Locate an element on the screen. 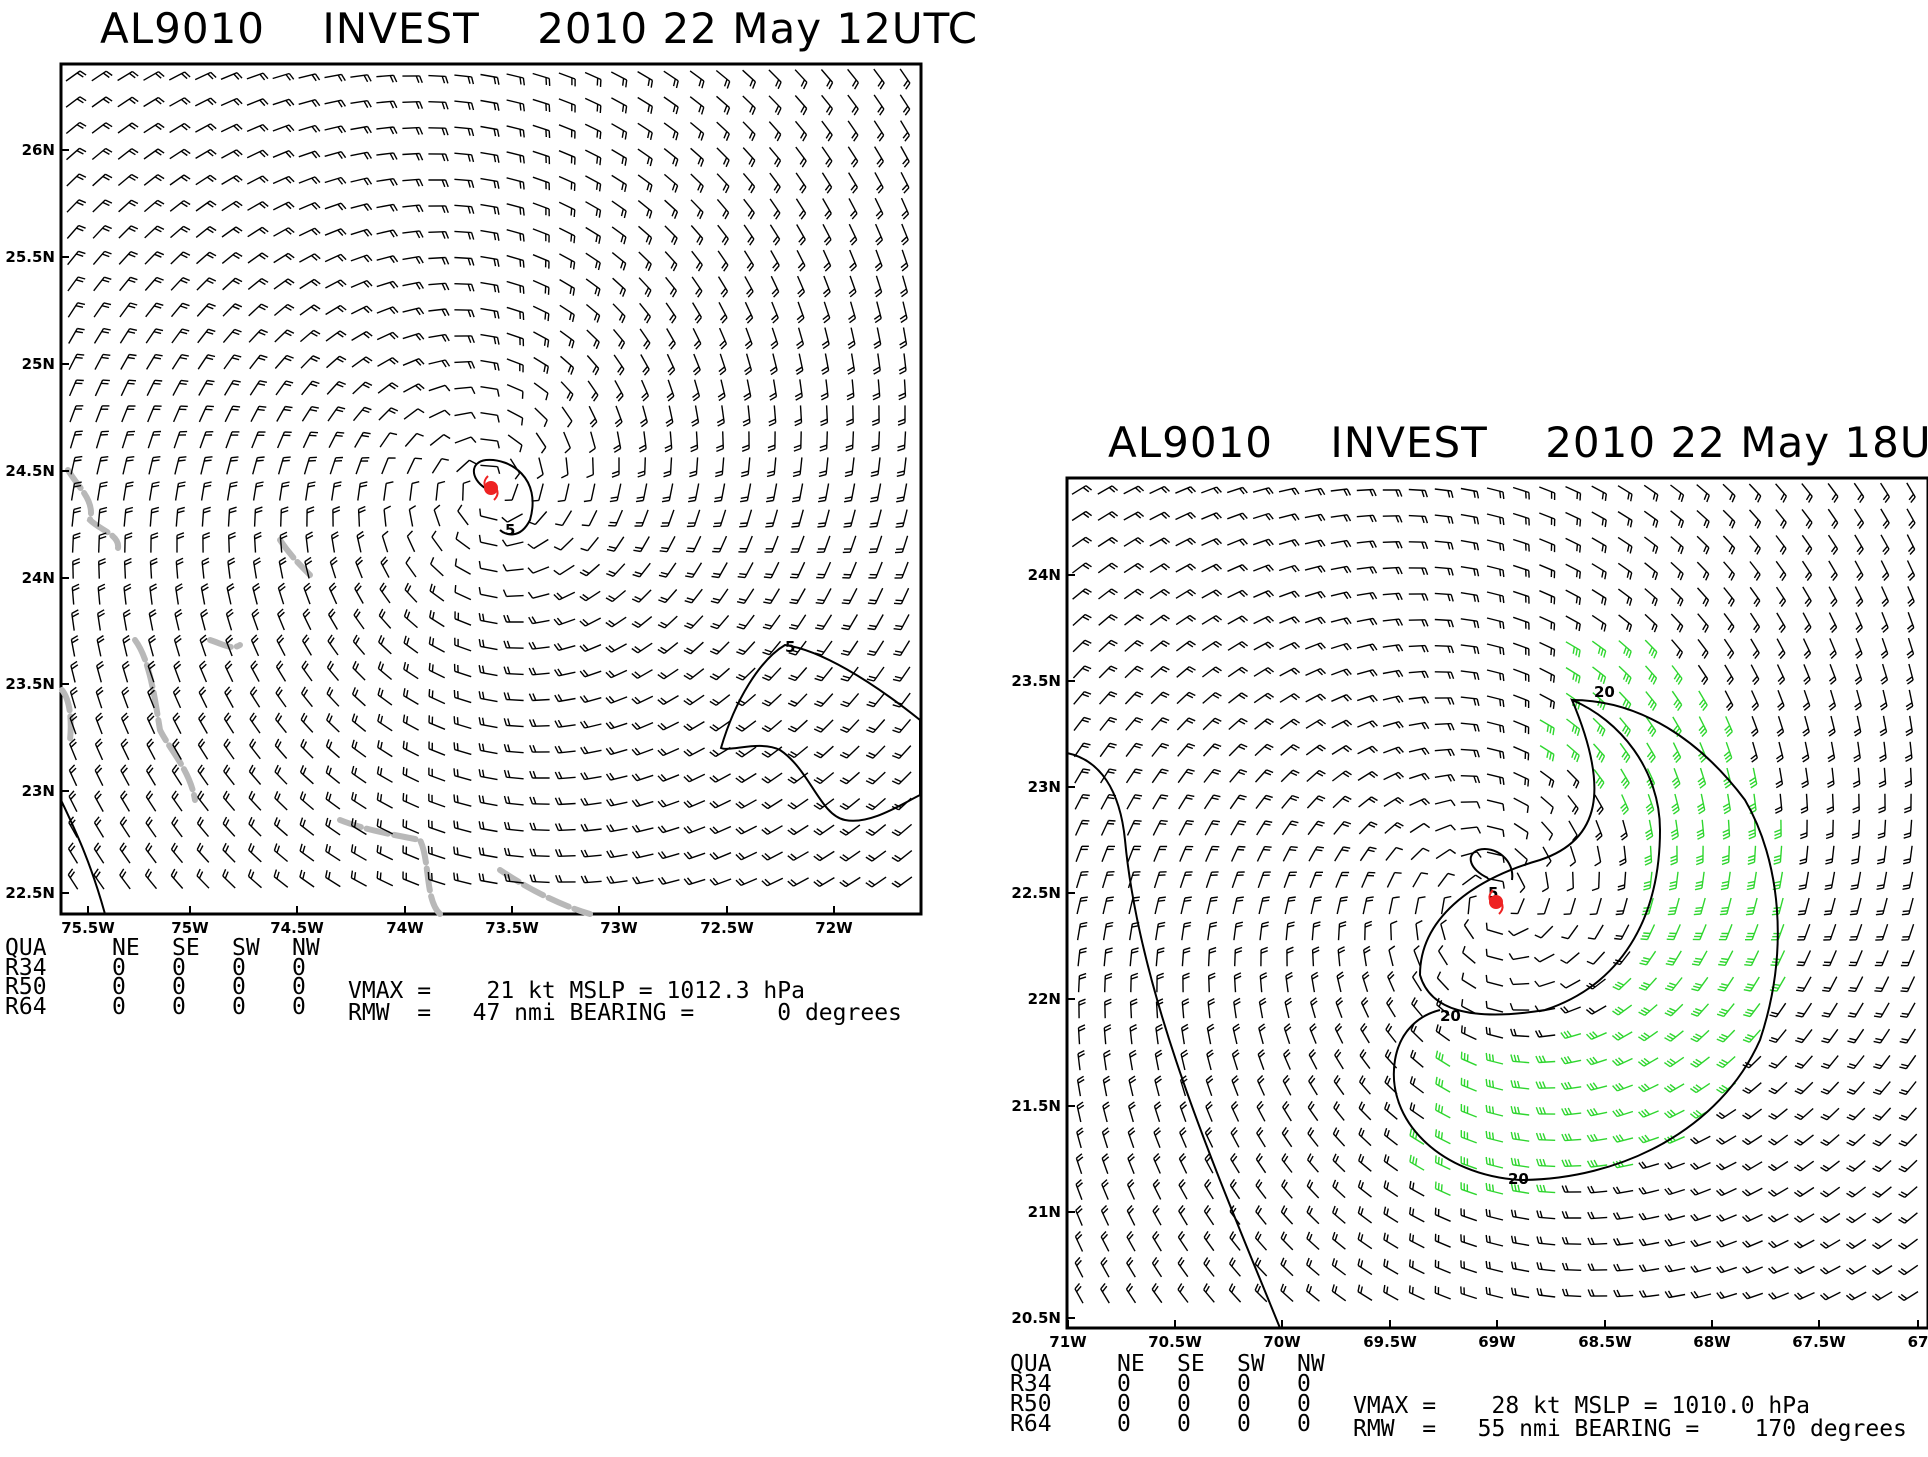  panel1-vmax-mslp: VMAX = 21 kt MSLP = 1012.3 hPa is located at coordinates (576, 991).